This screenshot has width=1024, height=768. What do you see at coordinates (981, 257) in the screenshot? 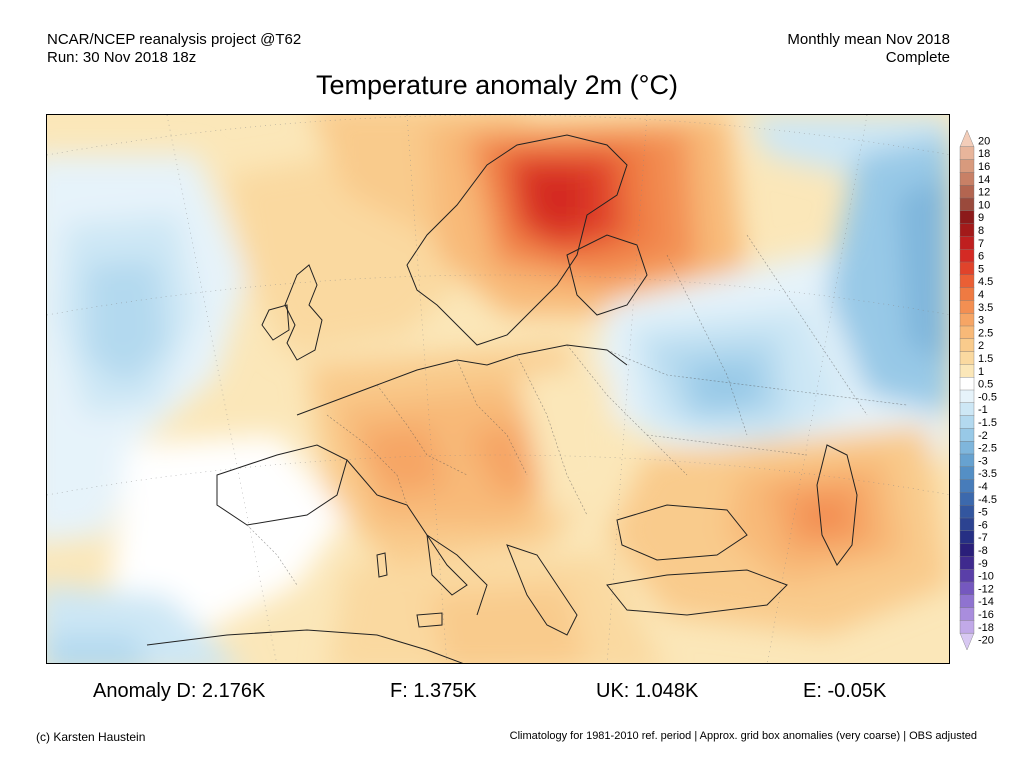
I see `colorbar-label: 6` at bounding box center [981, 257].